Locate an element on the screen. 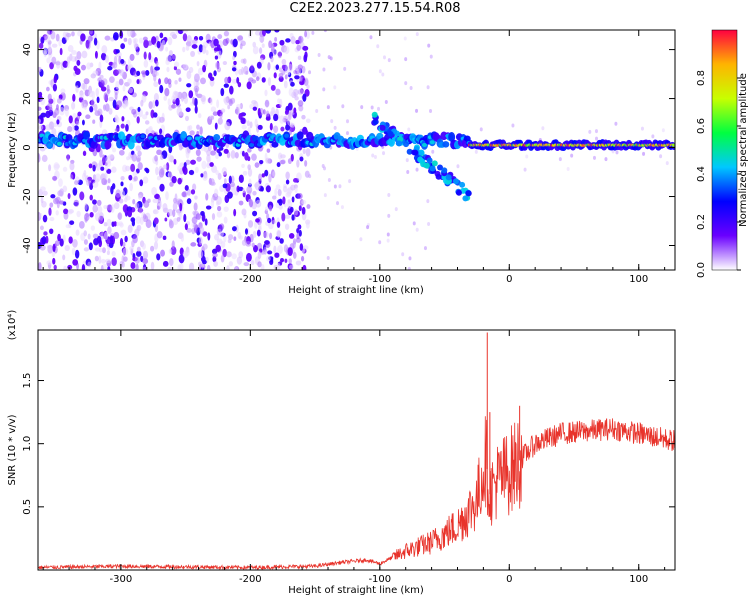 The width and height of the screenshot is (750, 600). colorbar is located at coordinates (724, 150).